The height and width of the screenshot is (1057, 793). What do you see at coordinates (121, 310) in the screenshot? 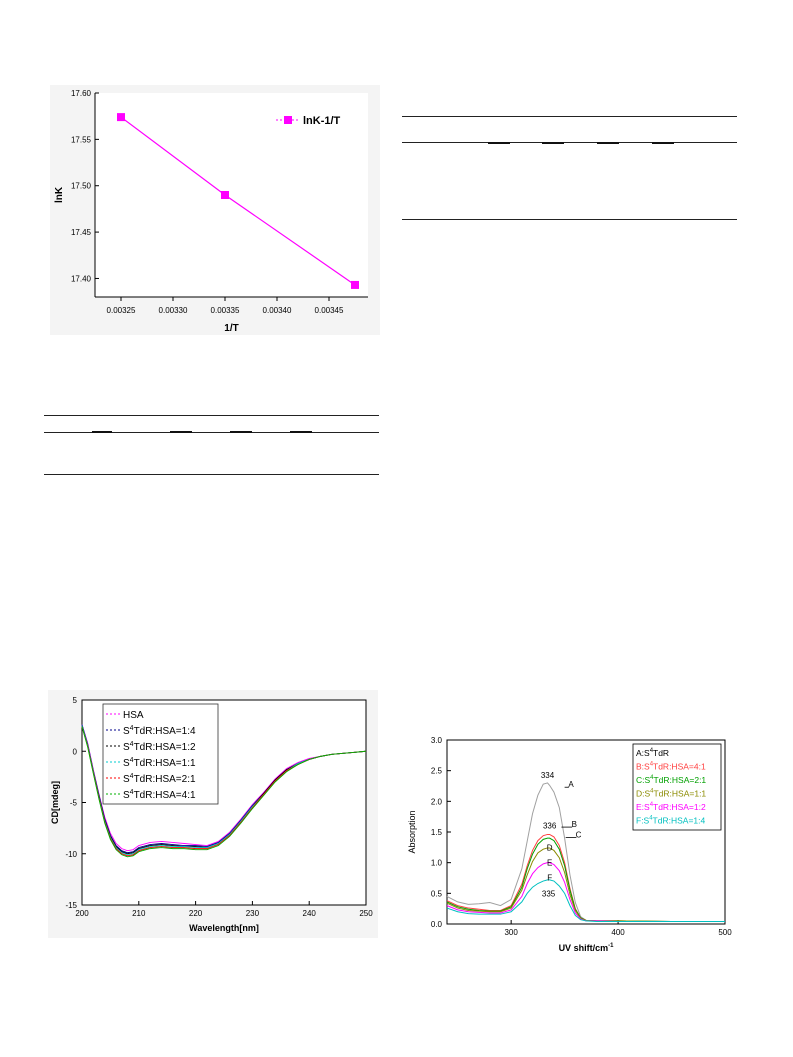
I see `x-tick-label: 0.00325` at bounding box center [121, 310].